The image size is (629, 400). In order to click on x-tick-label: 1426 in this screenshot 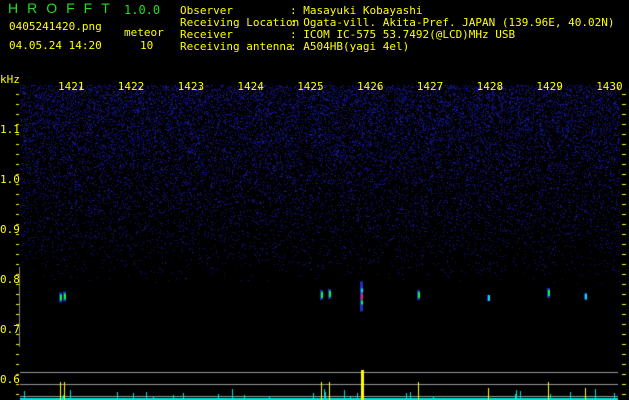, I will do `click(370, 86)`.